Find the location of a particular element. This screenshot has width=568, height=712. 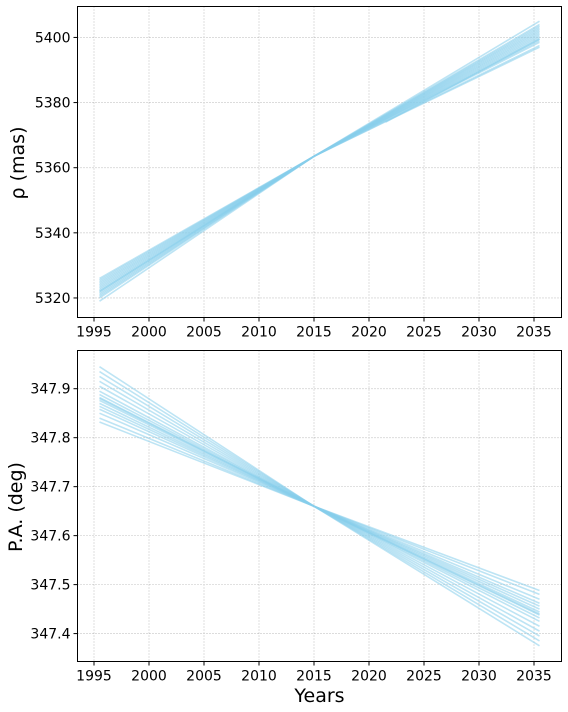

separation-y-tick-label: 5380 is located at coordinates (53, 104).